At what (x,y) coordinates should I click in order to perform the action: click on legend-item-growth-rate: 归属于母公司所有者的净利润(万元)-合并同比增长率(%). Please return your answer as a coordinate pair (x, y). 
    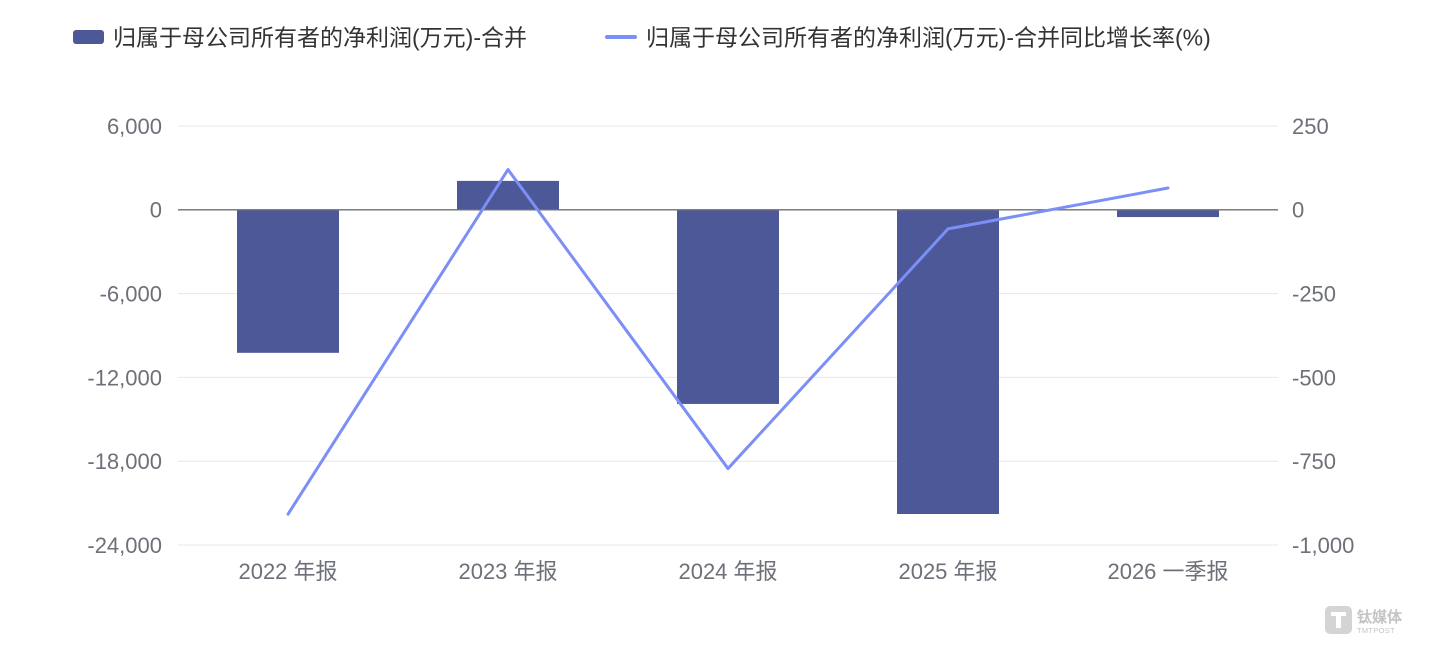
    Looking at the image, I should click on (908, 37).